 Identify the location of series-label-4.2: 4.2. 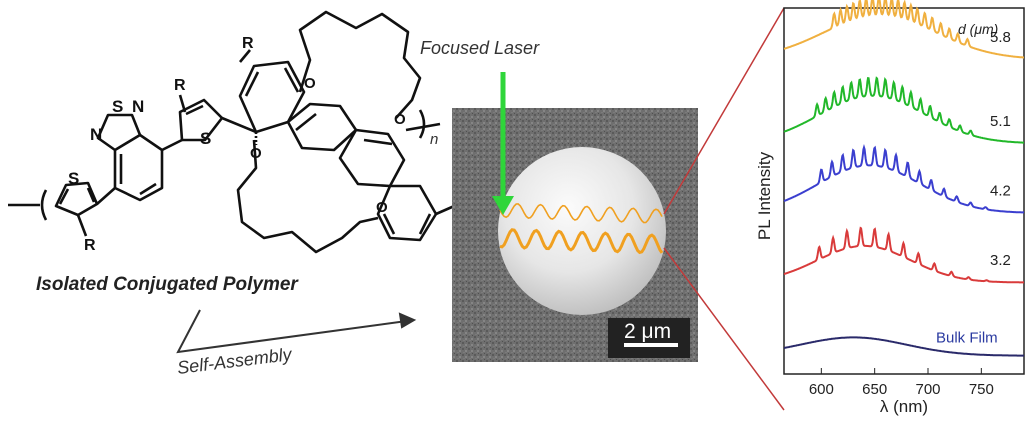
(1000, 191).